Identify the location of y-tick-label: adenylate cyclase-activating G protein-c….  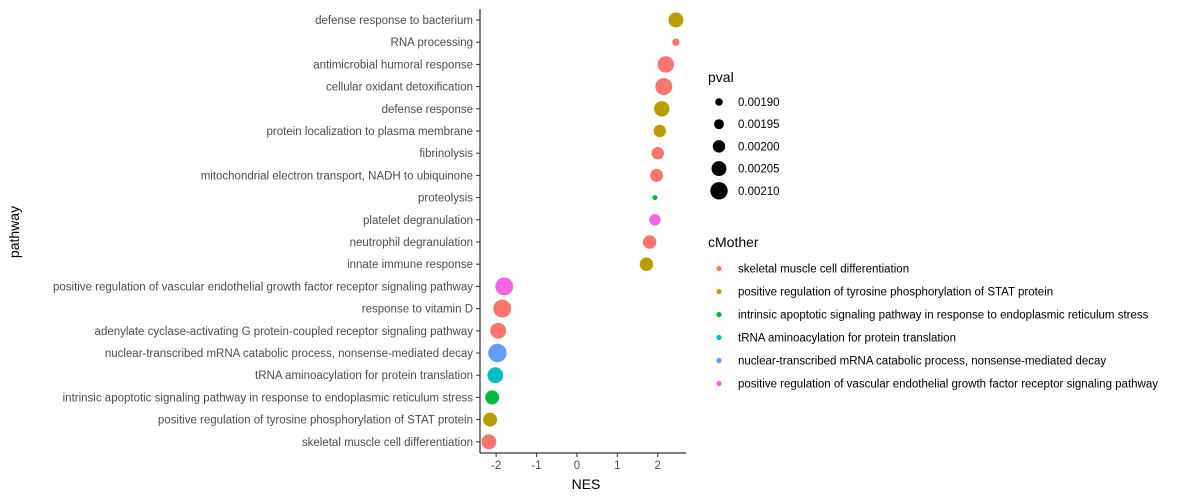
(284, 332).